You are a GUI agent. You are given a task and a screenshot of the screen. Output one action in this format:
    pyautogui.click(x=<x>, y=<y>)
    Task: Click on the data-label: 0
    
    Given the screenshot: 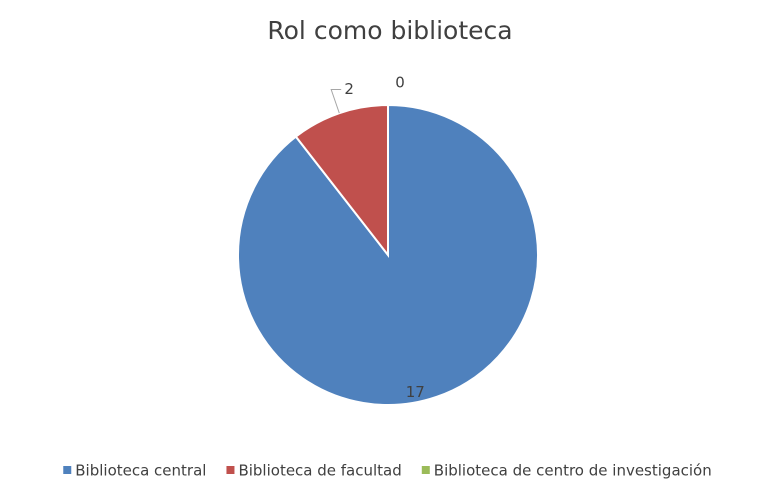 What is the action you would take?
    pyautogui.click(x=400, y=83)
    